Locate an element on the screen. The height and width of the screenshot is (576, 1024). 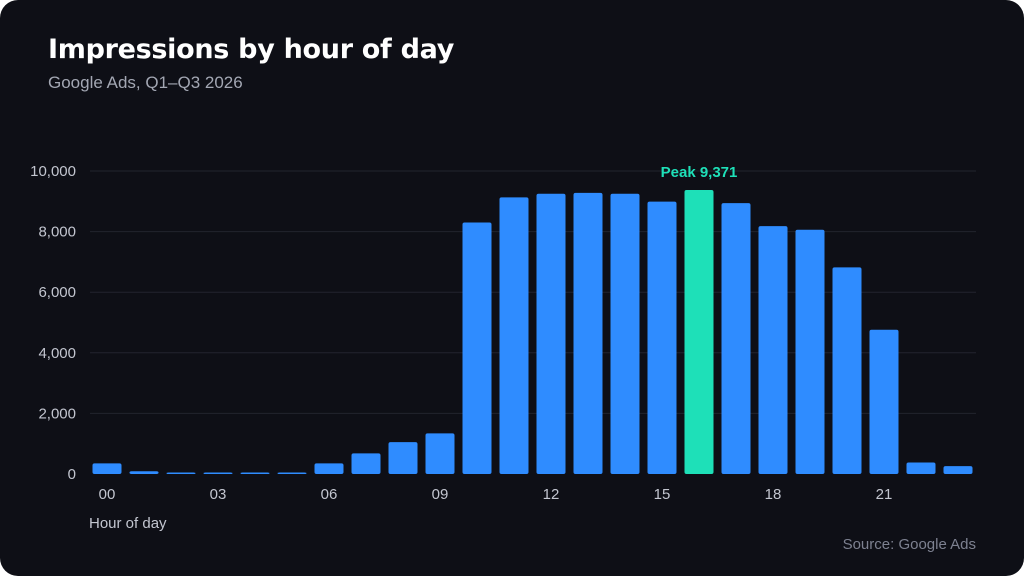
y-tick-label: 10,000 is located at coordinates (53, 171).